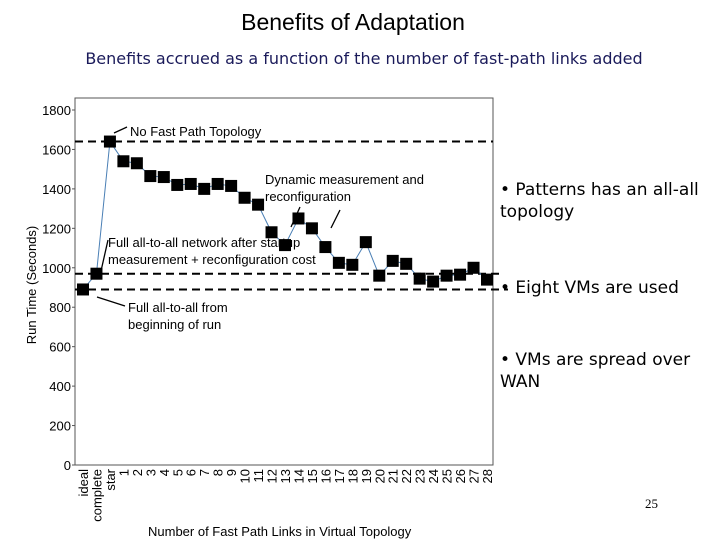 The width and height of the screenshot is (720, 540). Describe the element at coordinates (56, 268) in the screenshot. I see `y-tick-label: 1000` at that location.